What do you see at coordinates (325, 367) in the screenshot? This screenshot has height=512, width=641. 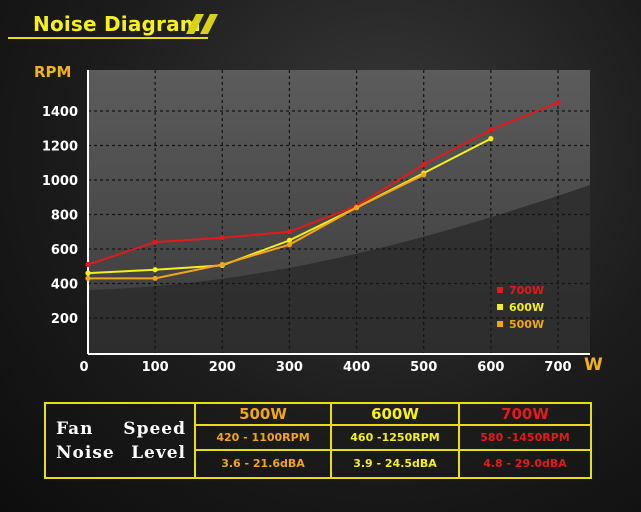 I see `x-tick-labels: 0 100 200 300 400 500 600 700` at bounding box center [325, 367].